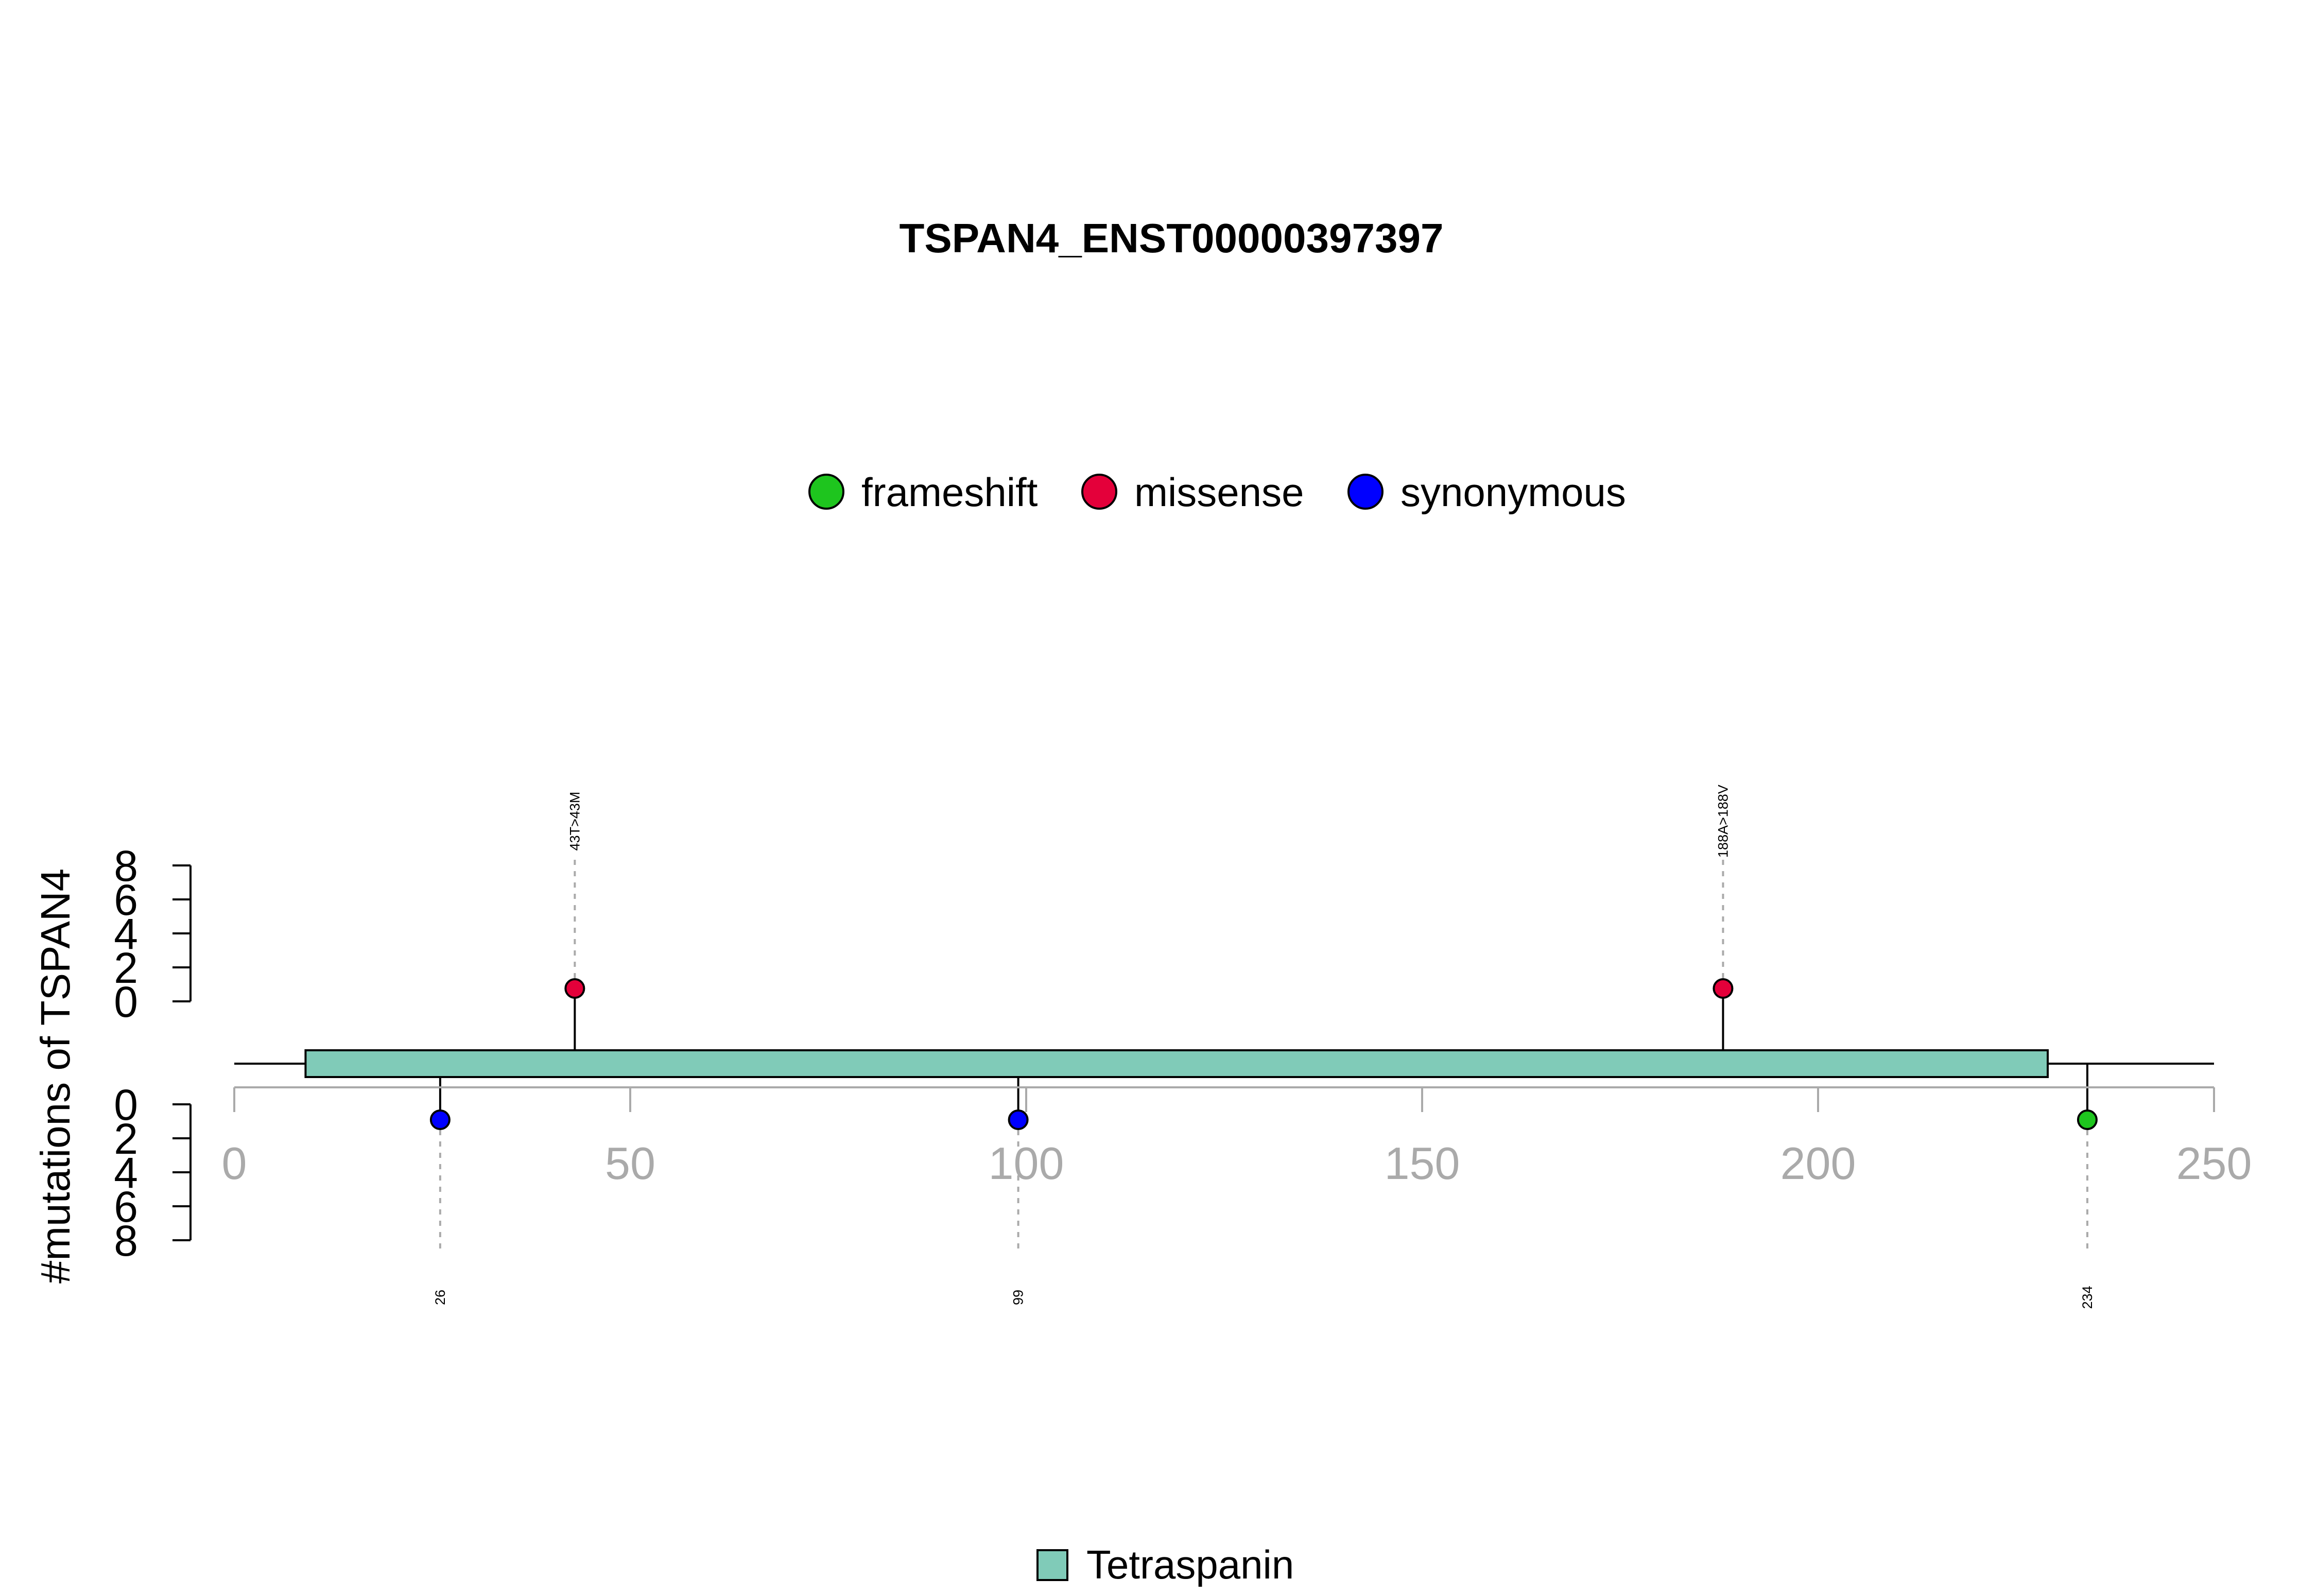  Describe the element at coordinates (1818, 1164) in the screenshot. I see `x-tick-label: 200` at that location.